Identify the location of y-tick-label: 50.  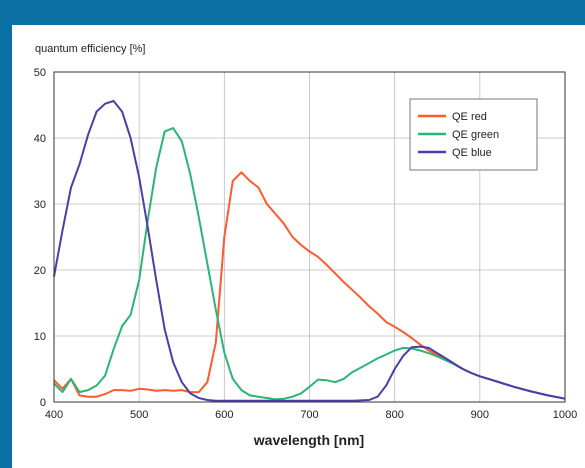
(40, 73).